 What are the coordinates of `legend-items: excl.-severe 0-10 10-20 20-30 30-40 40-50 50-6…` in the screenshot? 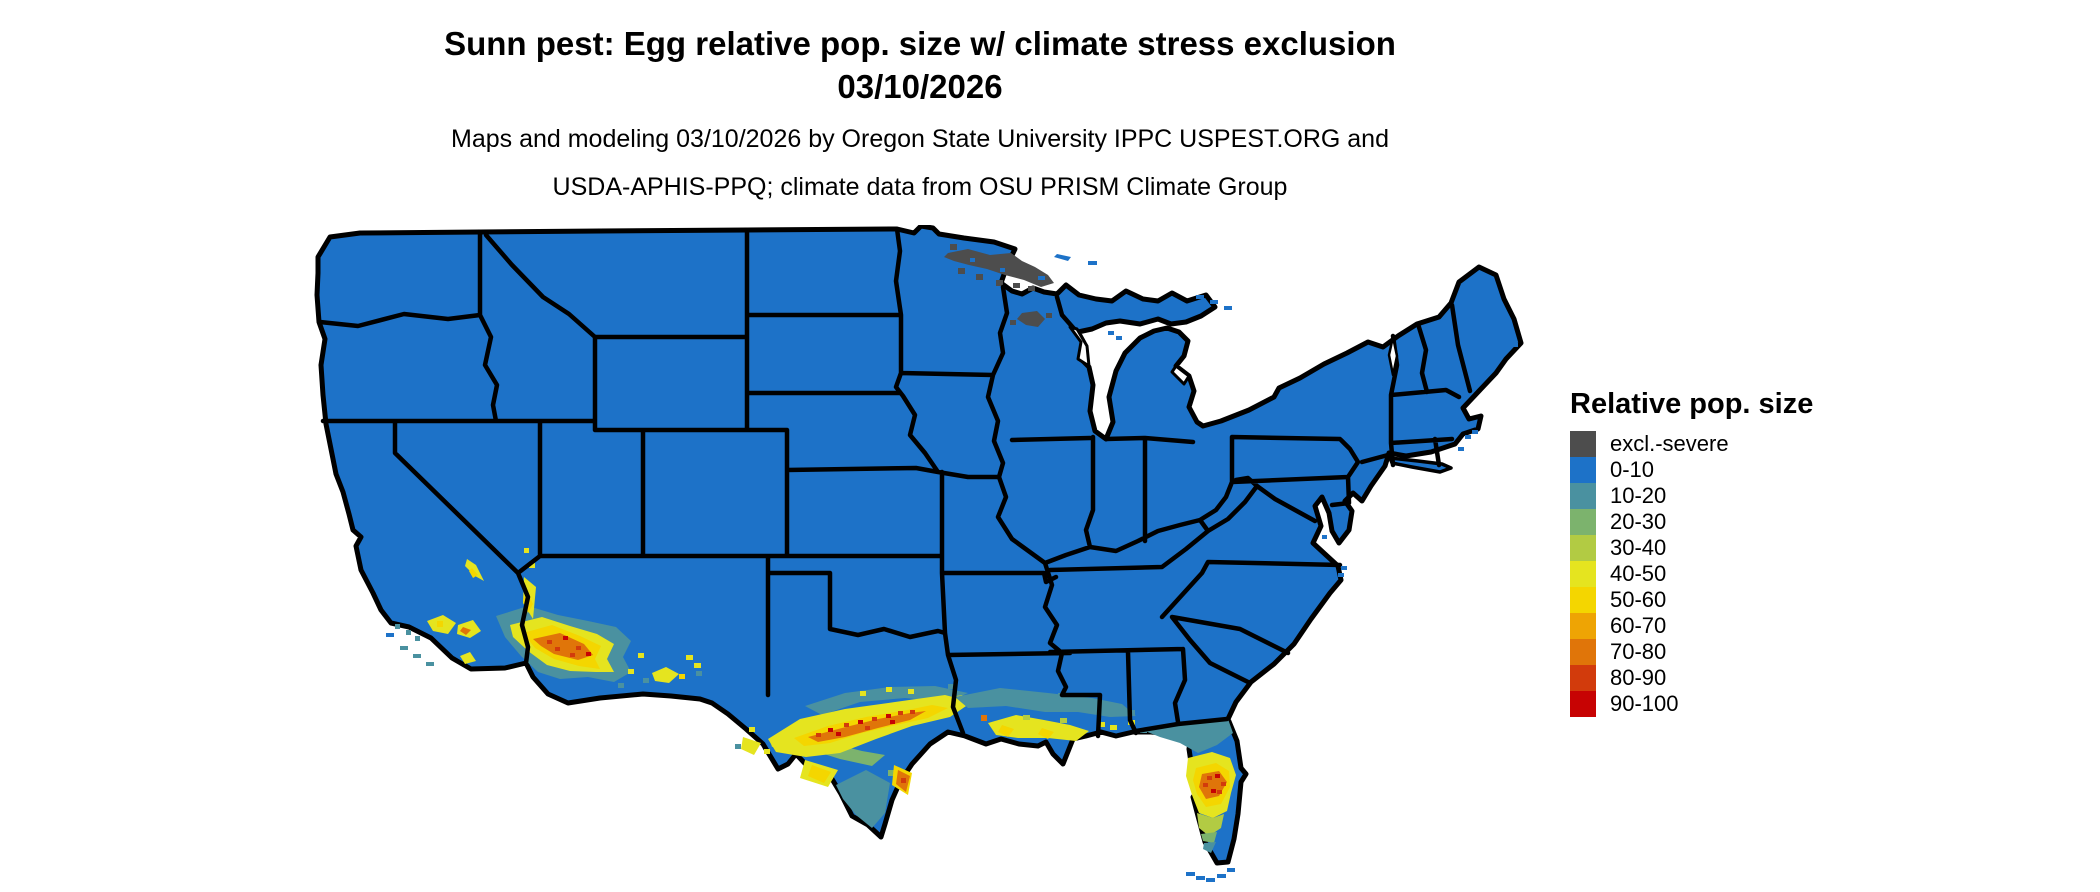 It's located at (1700, 574).